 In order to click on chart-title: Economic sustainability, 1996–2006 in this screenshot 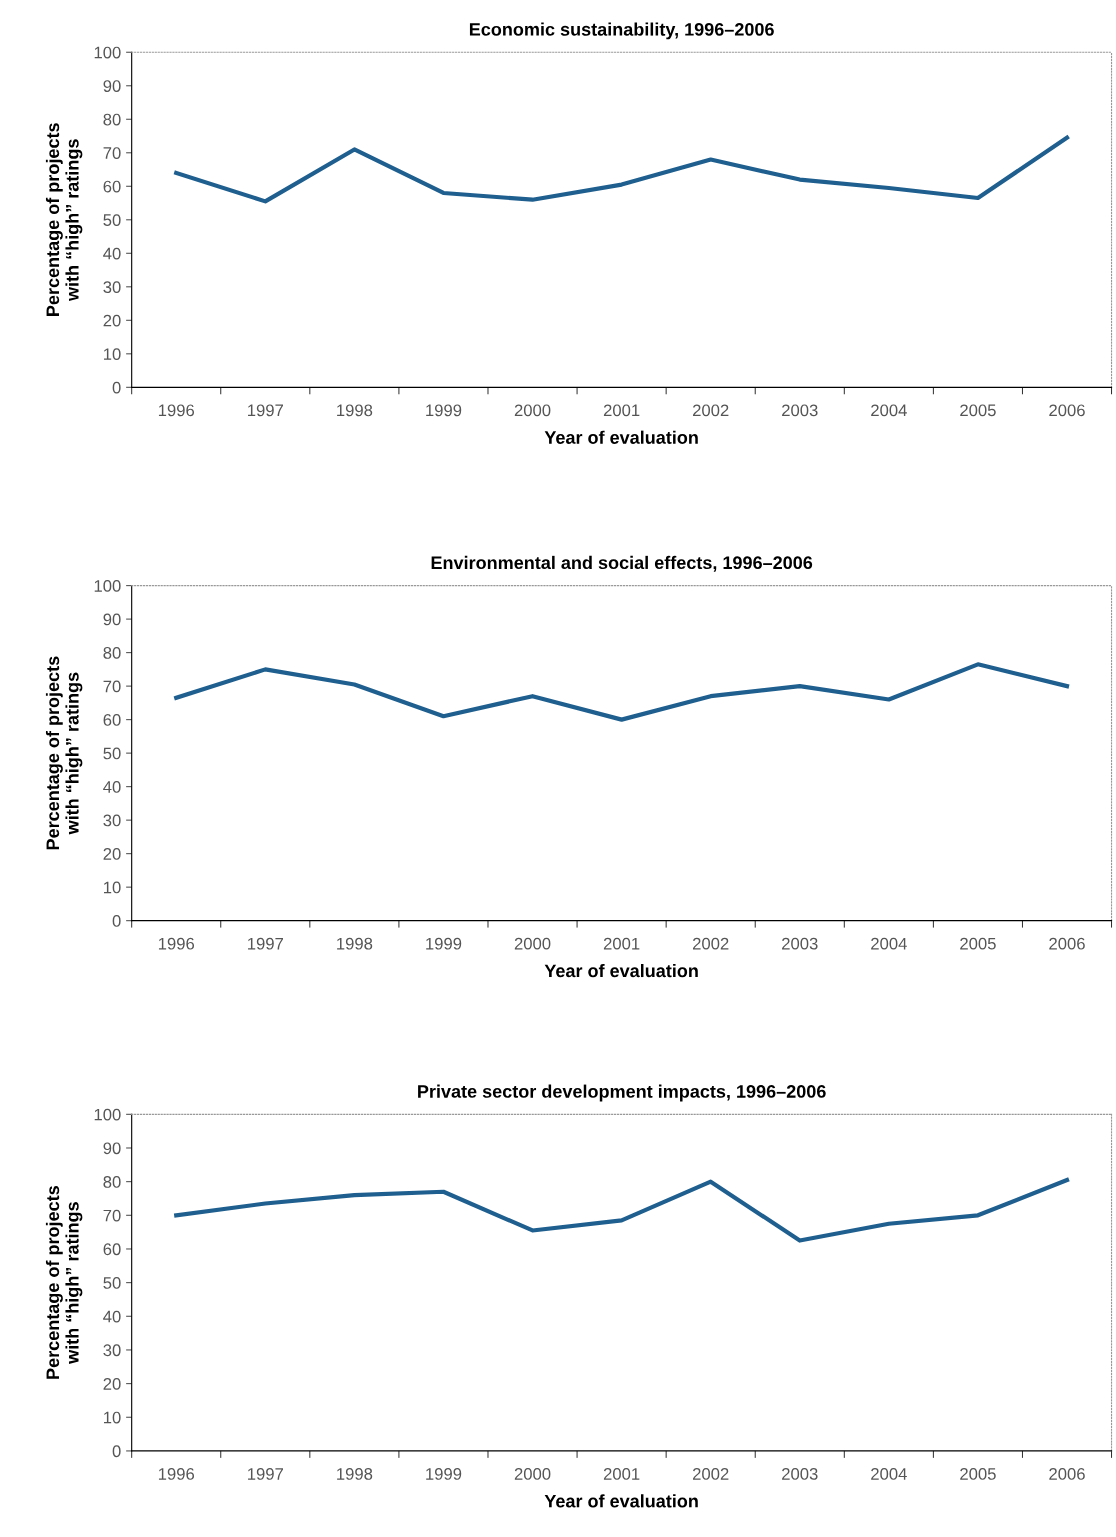, I will do `click(621, 31)`.